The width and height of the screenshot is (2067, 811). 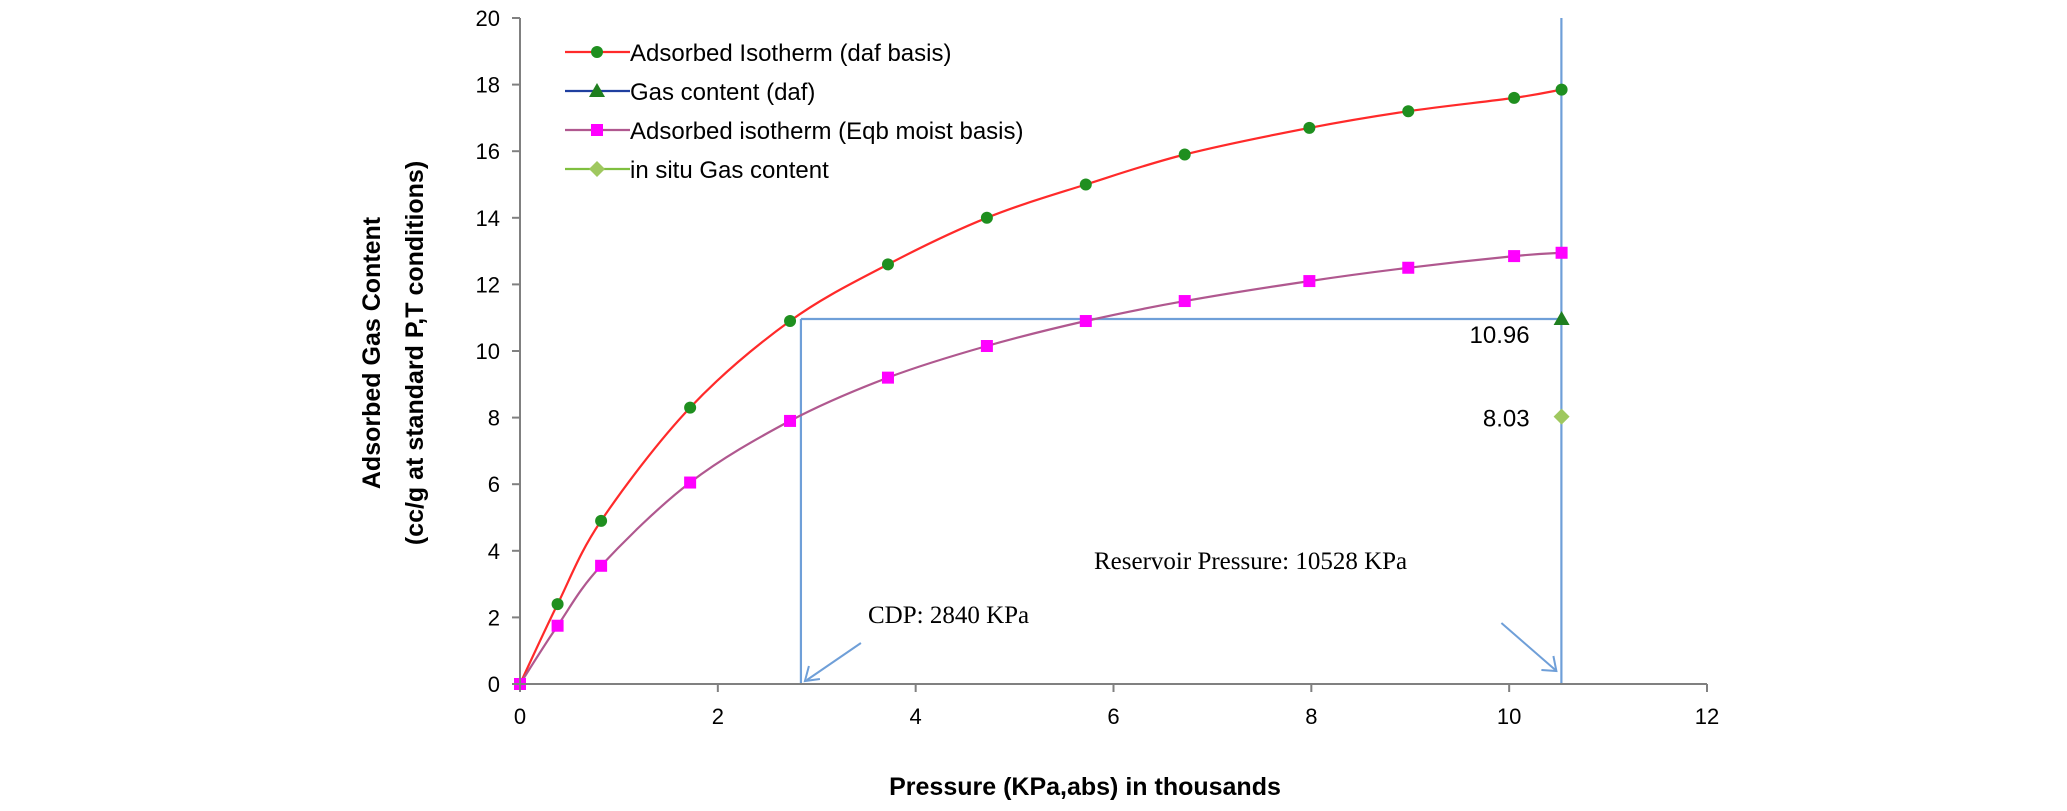 What do you see at coordinates (415, 353) in the screenshot?
I see `y-axis-title-line2: (cc/g at standard P,T conditions)` at bounding box center [415, 353].